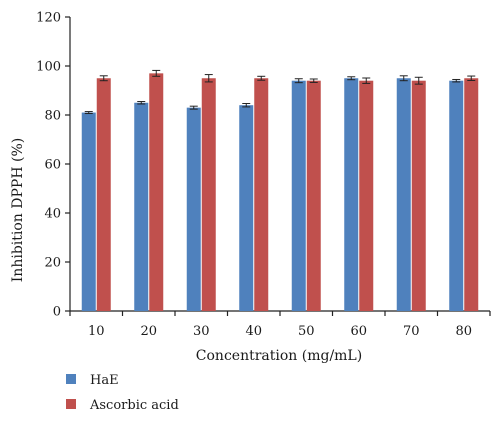  I want to click on y-tick-label: 120, so click(48, 18).